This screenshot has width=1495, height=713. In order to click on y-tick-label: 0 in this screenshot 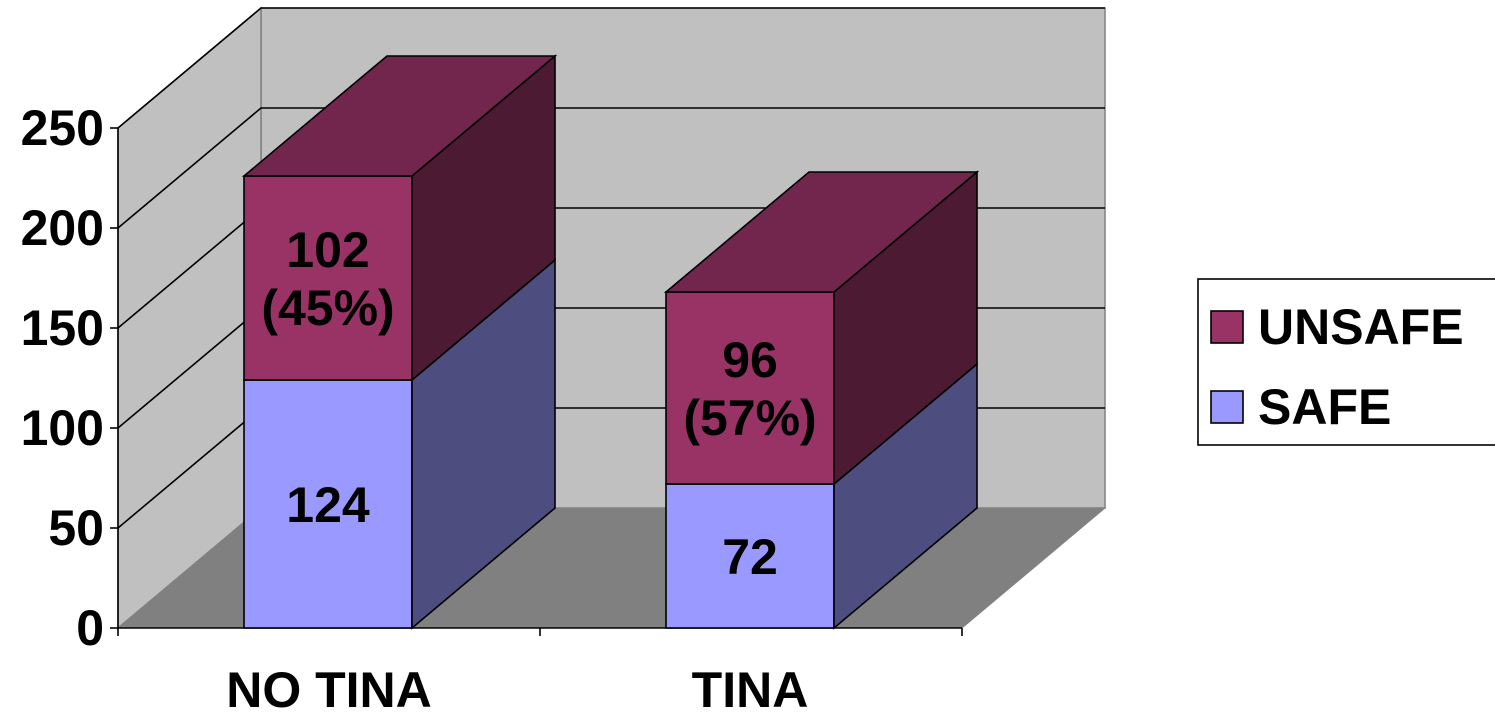, I will do `click(90, 628)`.